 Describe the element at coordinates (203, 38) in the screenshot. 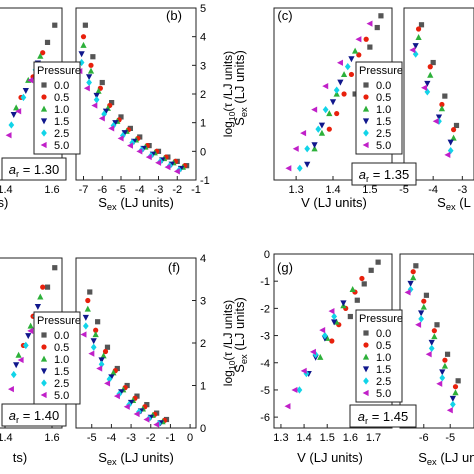

I see `y-tick-label: 4` at that location.